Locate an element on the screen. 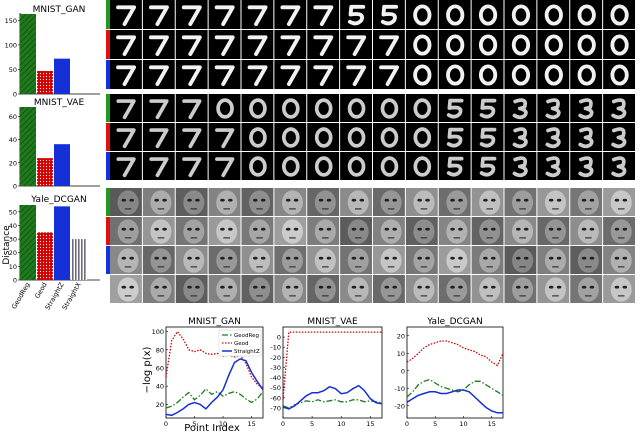 This screenshot has height=434, width=640. bar-chart-title: Yale_DCGAN is located at coordinates (58, 200).